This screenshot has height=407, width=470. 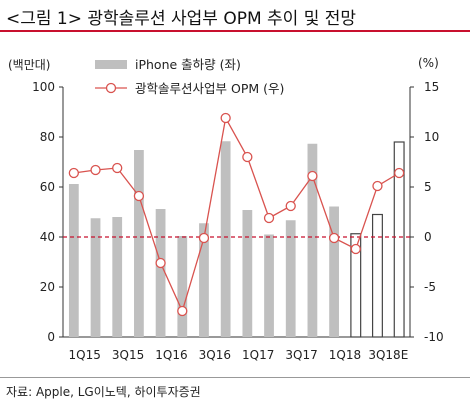 What do you see at coordinates (171, 355) in the screenshot?
I see `x-tick-label: 1Q16` at bounding box center [171, 355].